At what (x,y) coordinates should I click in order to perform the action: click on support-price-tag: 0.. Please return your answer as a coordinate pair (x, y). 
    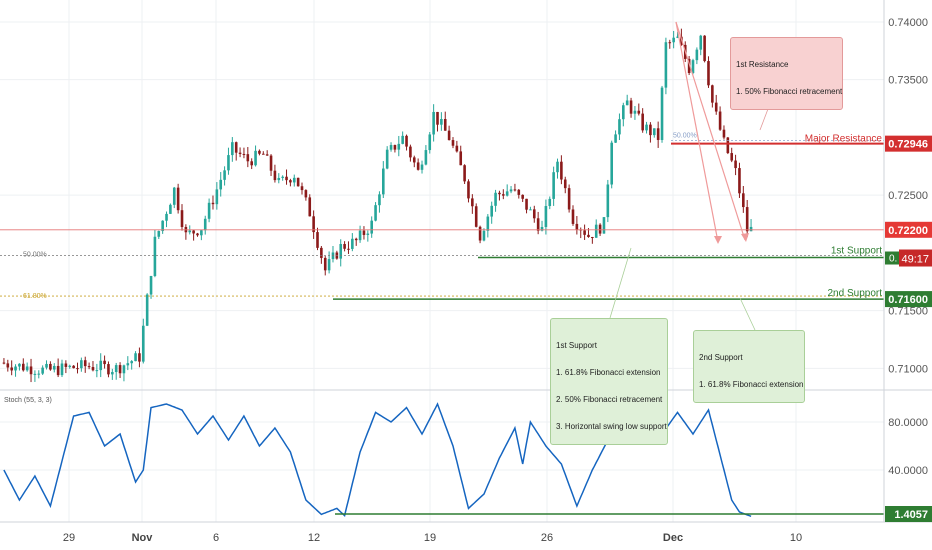
    Looking at the image, I should click on (893, 259).